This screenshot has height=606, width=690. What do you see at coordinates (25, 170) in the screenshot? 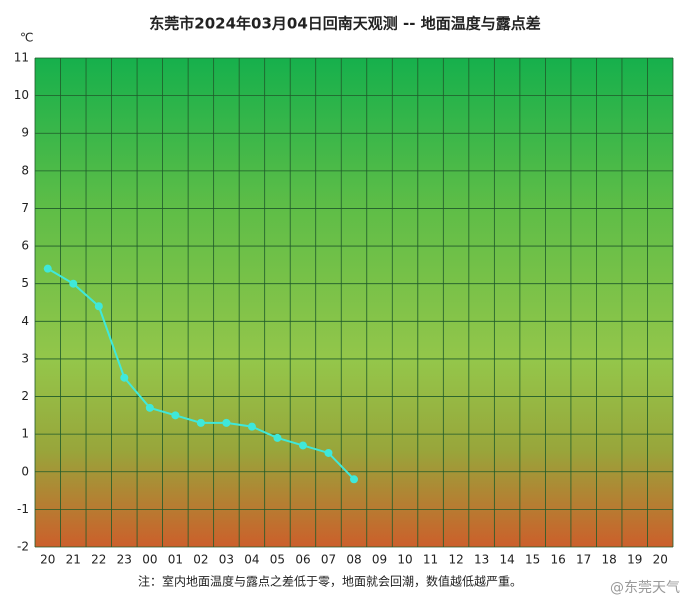
I see `y-tick-label: 8` at bounding box center [25, 170].